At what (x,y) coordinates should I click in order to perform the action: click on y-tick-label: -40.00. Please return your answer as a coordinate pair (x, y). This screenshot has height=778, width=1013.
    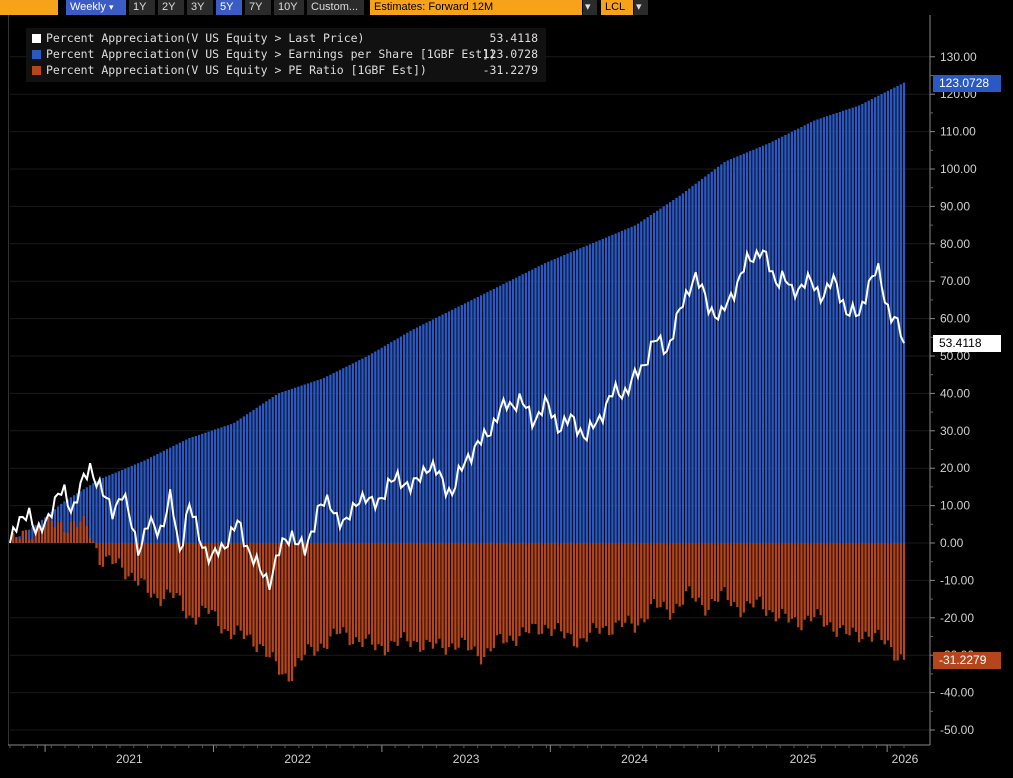
    Looking at the image, I should click on (957, 693).